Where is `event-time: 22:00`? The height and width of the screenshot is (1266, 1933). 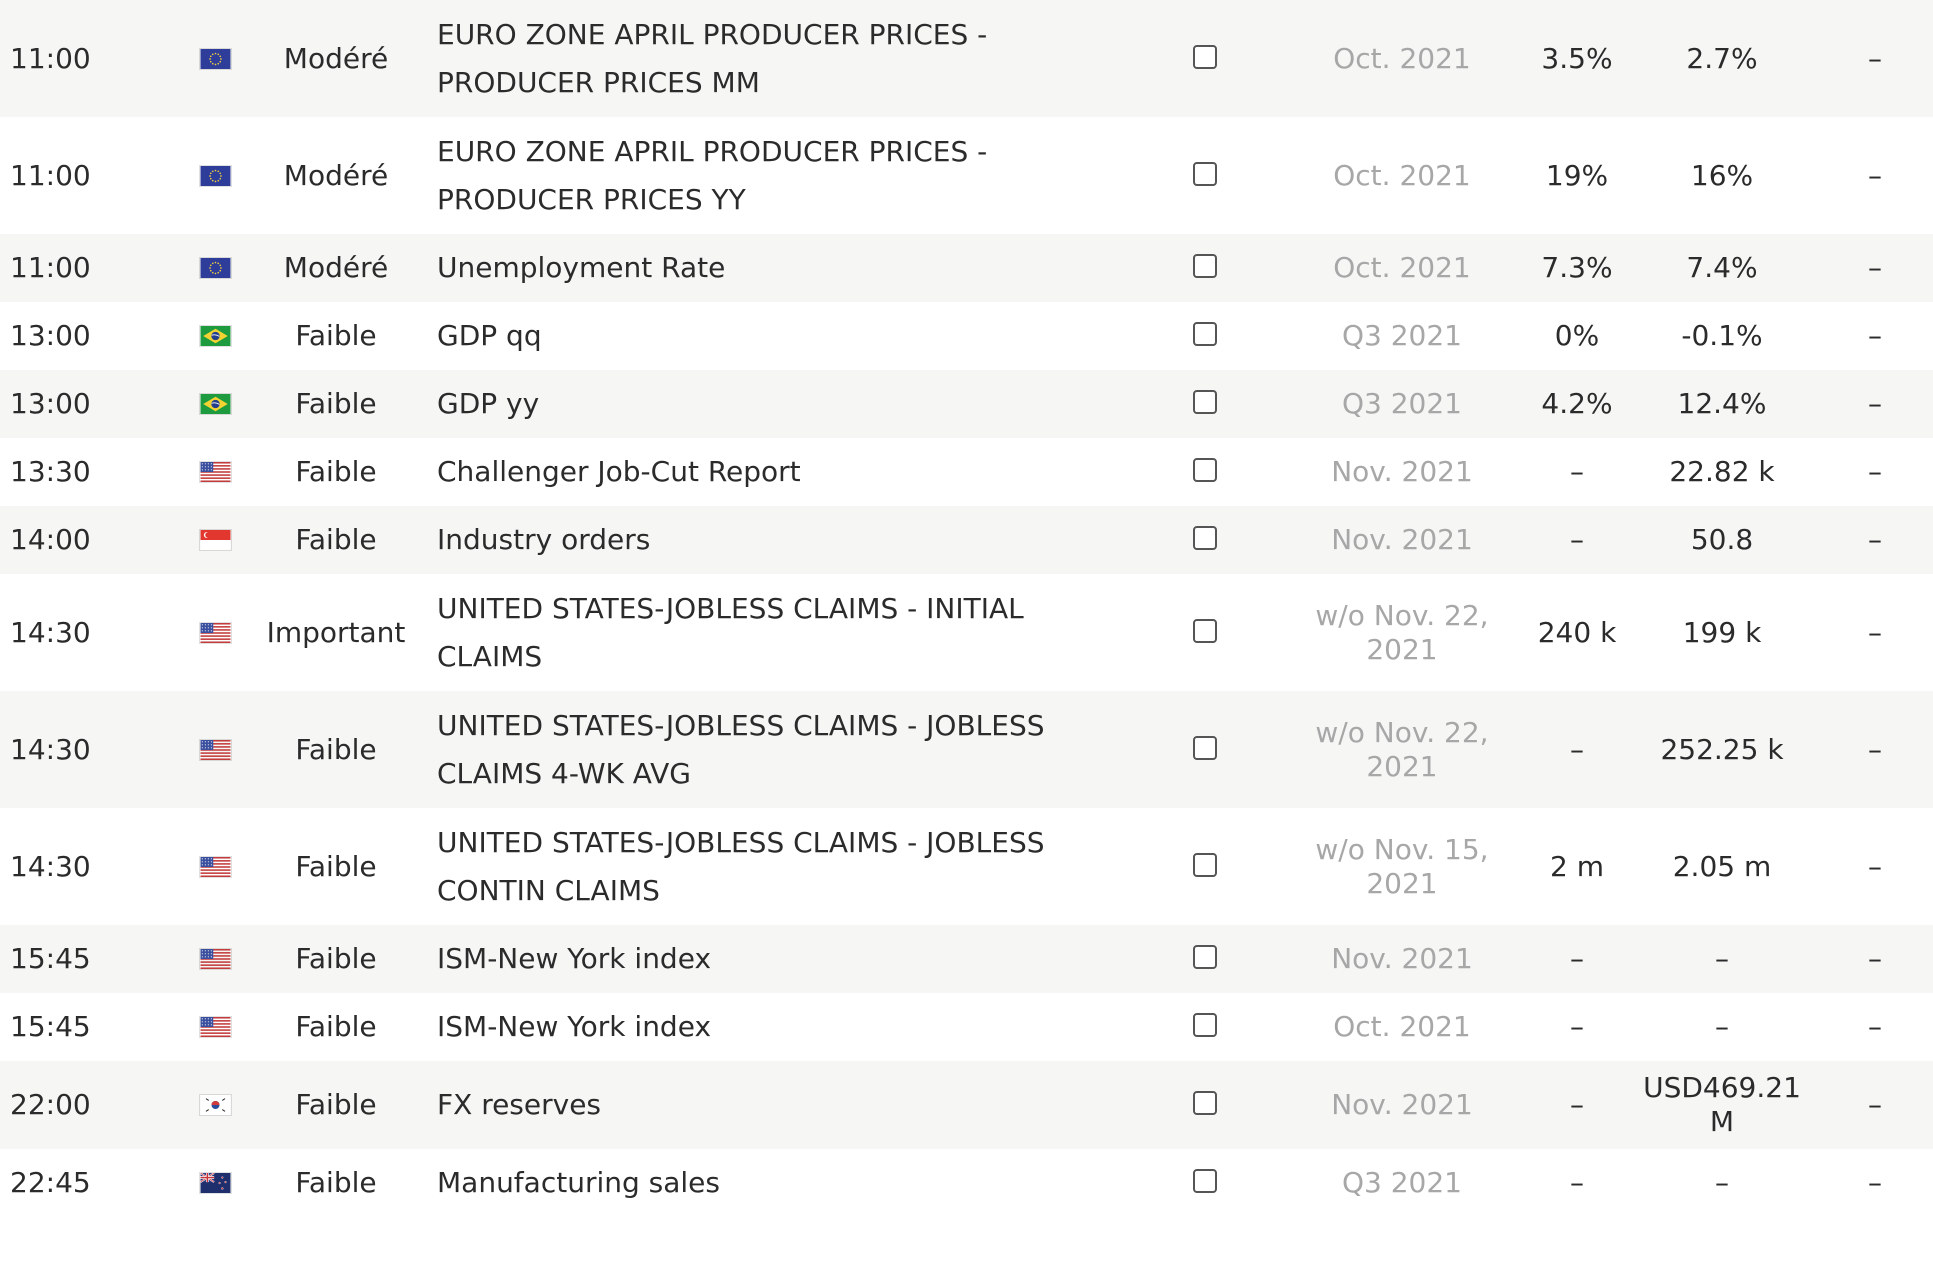 event-time: 22:00 is located at coordinates (50, 1105).